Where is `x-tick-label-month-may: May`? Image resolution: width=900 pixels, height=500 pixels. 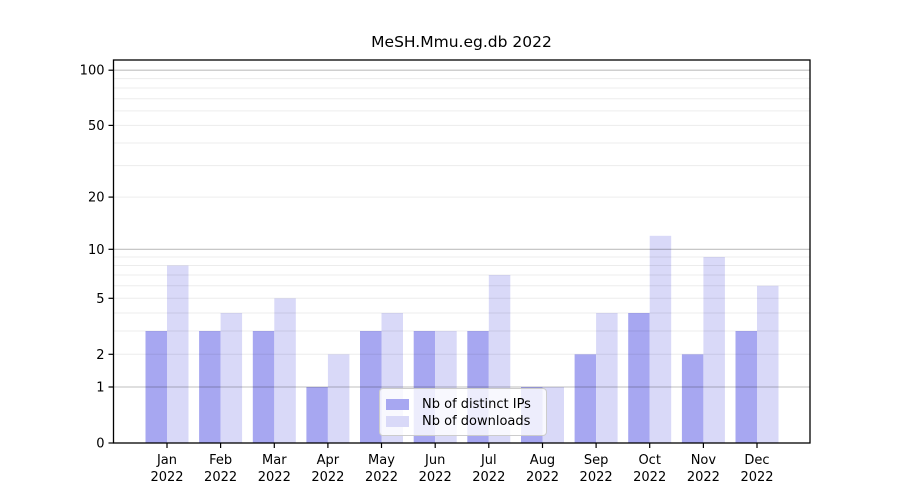 x-tick-label-month-may: May is located at coordinates (381, 460).